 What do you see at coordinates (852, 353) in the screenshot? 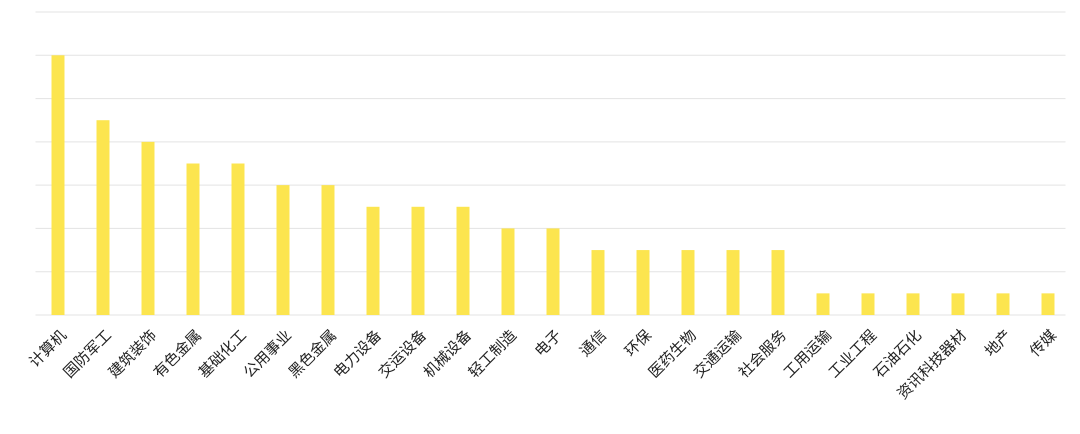
I see `x-tick-label: 工业工程` at bounding box center [852, 353].